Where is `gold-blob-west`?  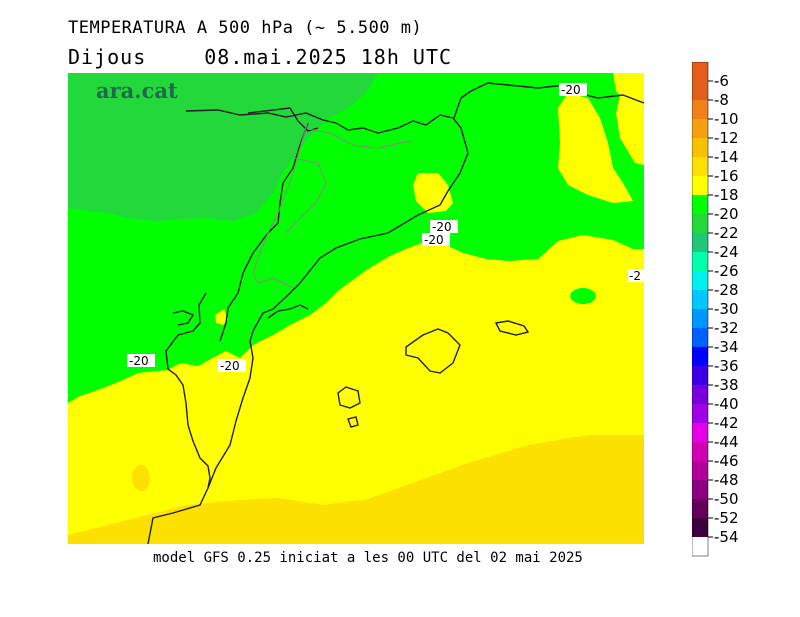
gold-blob-west is located at coordinates (141, 478).